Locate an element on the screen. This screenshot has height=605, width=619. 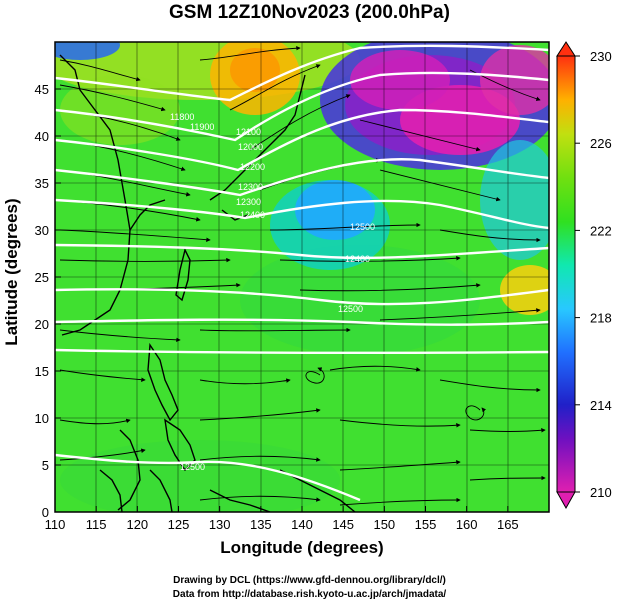
x-tick-label: 135 is located at coordinates (261, 524).